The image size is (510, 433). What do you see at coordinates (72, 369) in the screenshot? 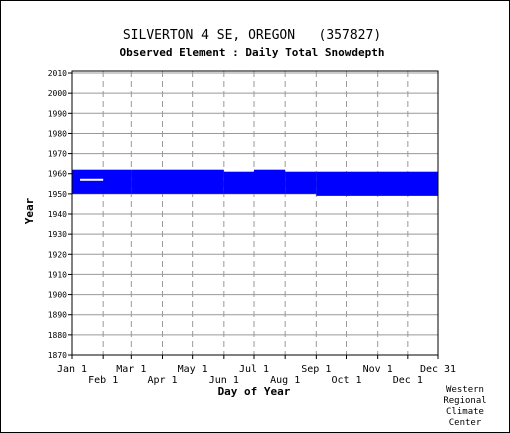
I see `x-tick-label: Jan 1` at bounding box center [72, 369].